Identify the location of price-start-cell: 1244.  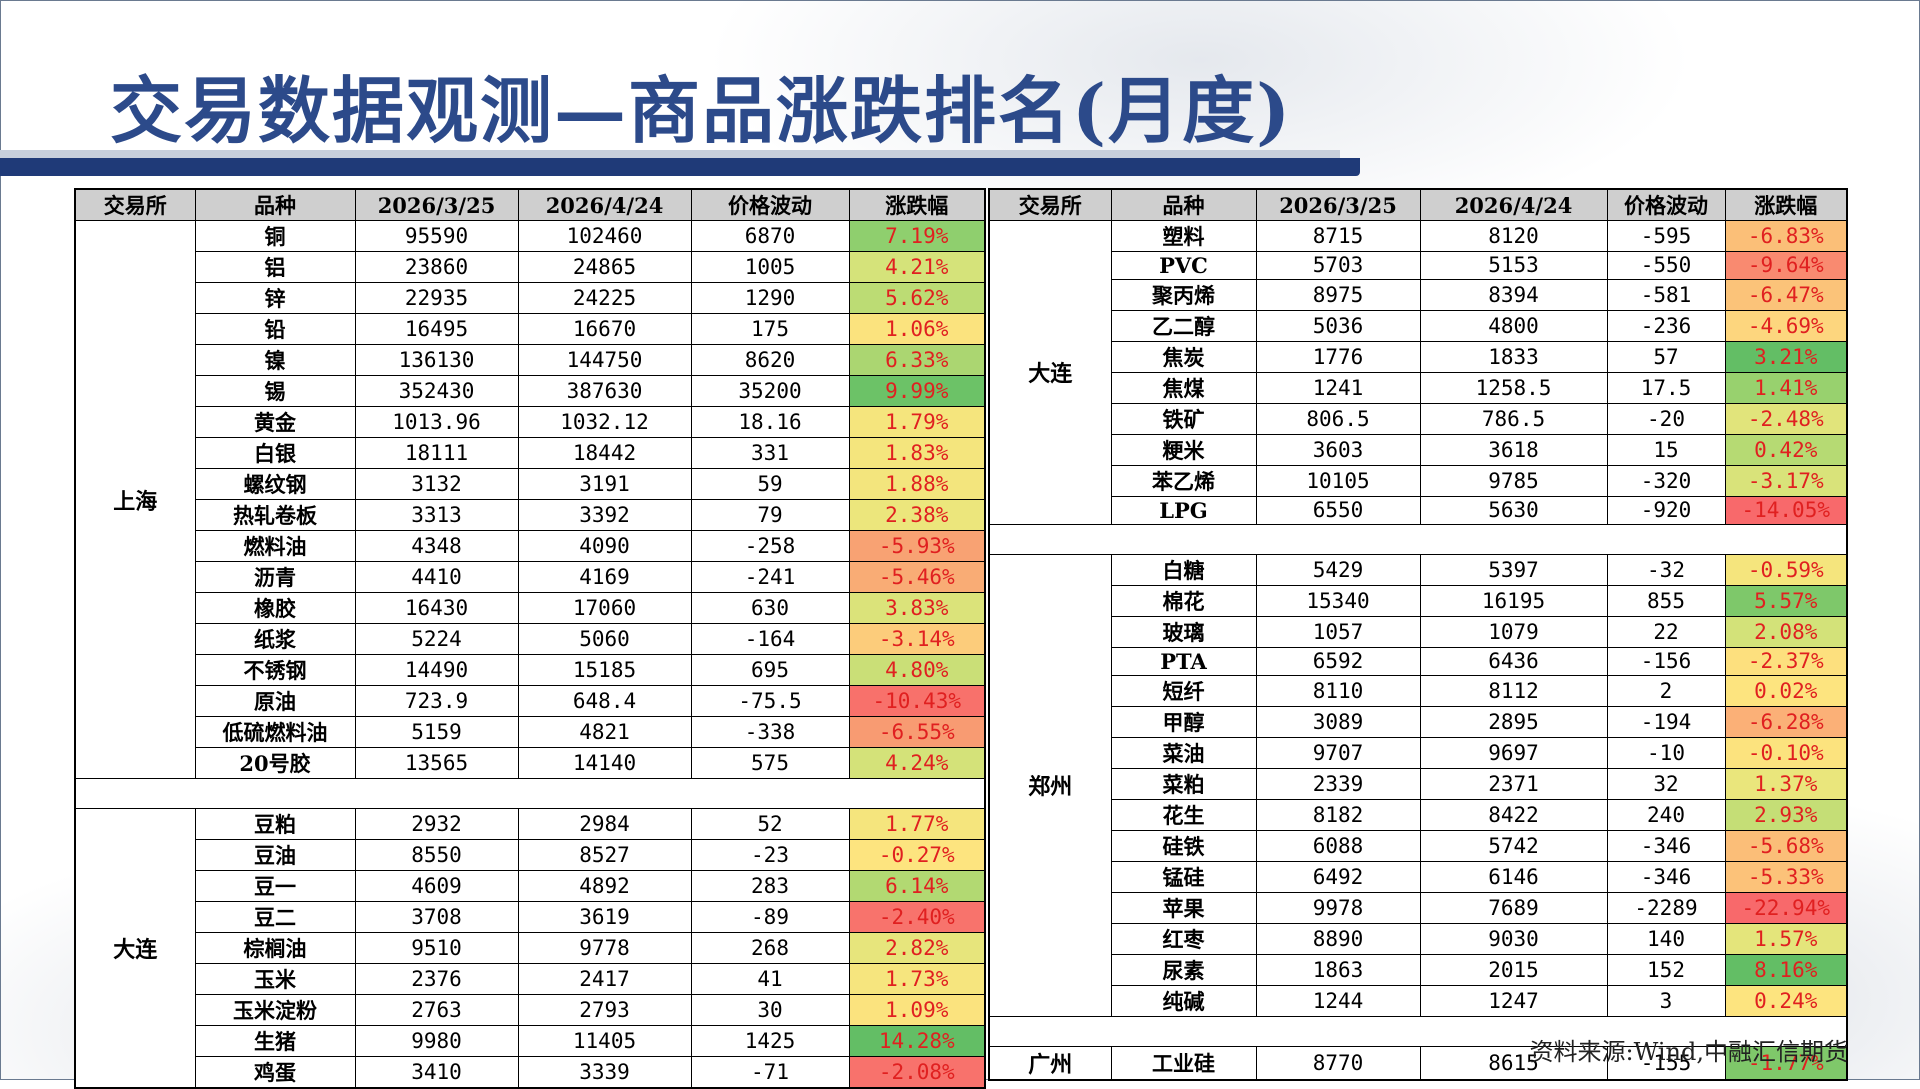
(1338, 1000).